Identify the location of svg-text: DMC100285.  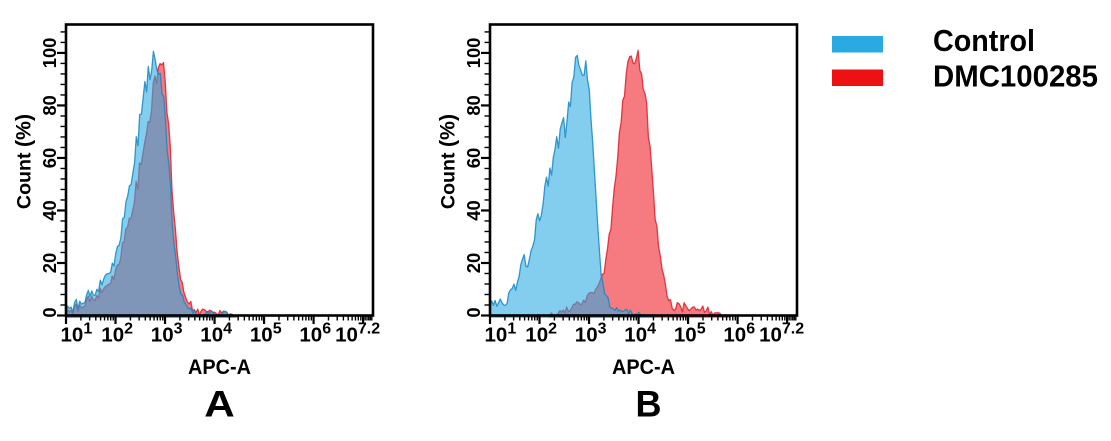
(1015, 76).